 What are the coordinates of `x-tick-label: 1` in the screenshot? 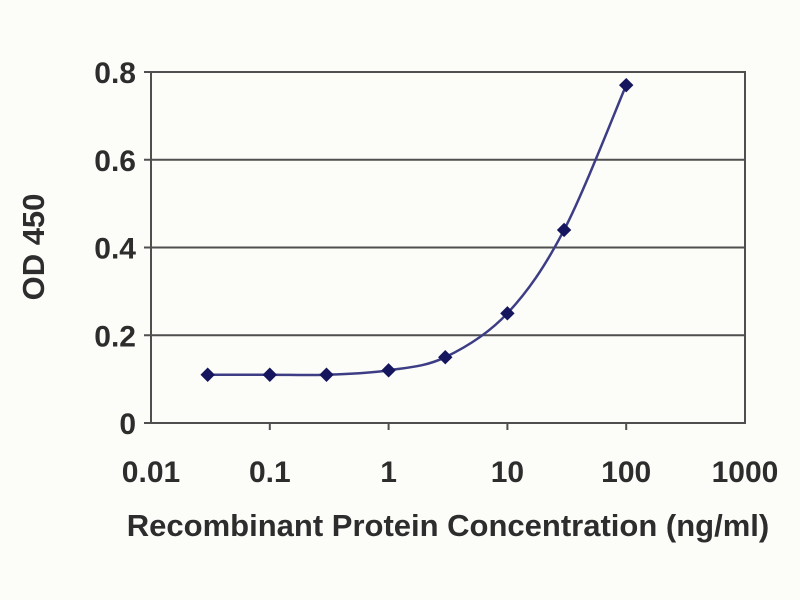 It's located at (388, 472).